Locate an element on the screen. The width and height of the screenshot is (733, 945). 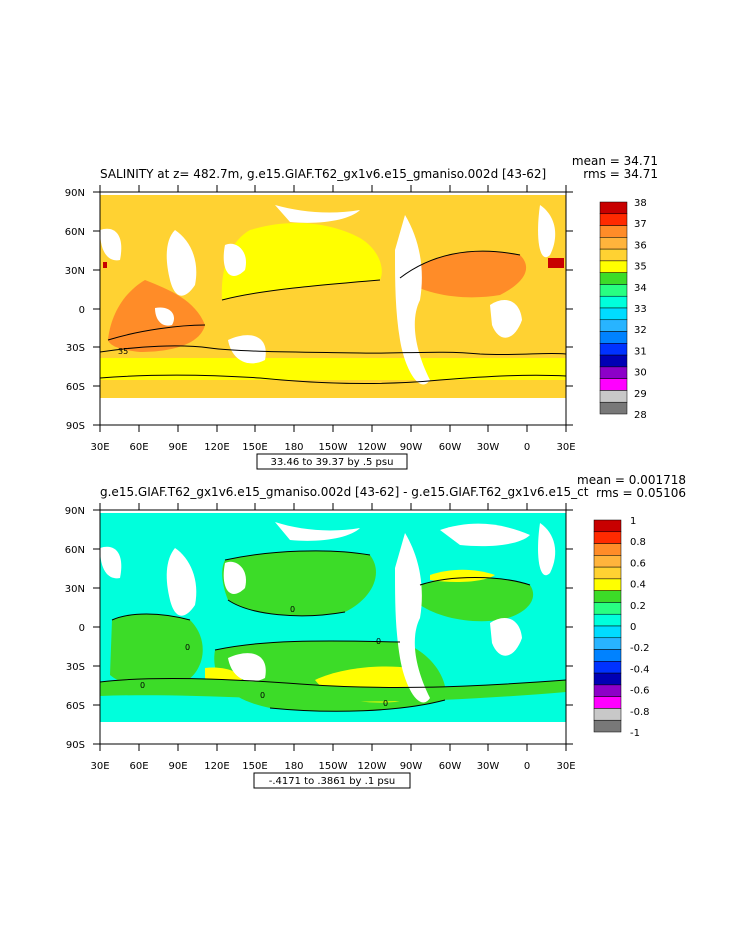
legend-label: -0.2 is located at coordinates (640, 648).